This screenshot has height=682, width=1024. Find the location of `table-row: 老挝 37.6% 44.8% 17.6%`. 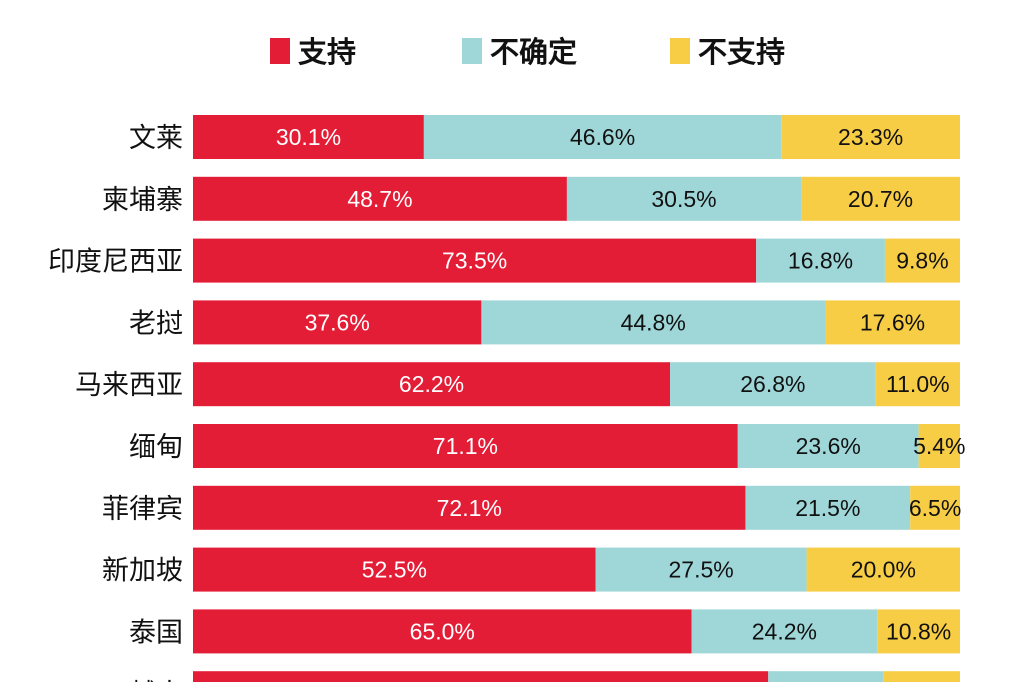

table-row: 老挝 37.6% 44.8% 17.6% is located at coordinates (544, 322).